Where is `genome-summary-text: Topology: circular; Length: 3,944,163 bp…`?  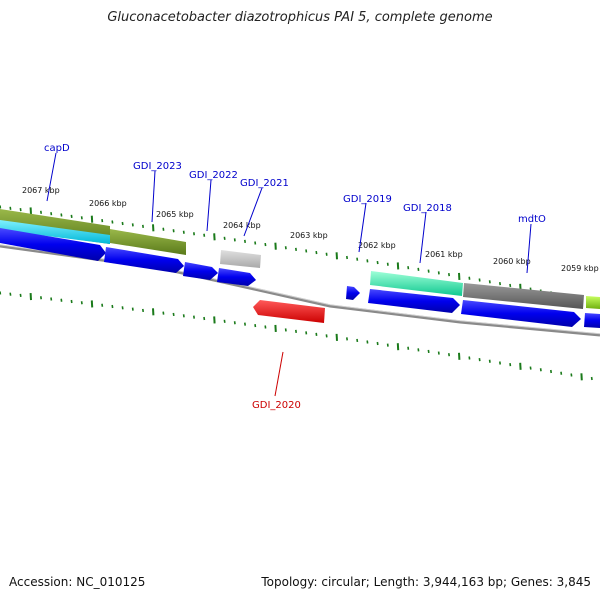 genome-summary-text: Topology: circular; Length: 3,944,163 bp… is located at coordinates (426, 582).